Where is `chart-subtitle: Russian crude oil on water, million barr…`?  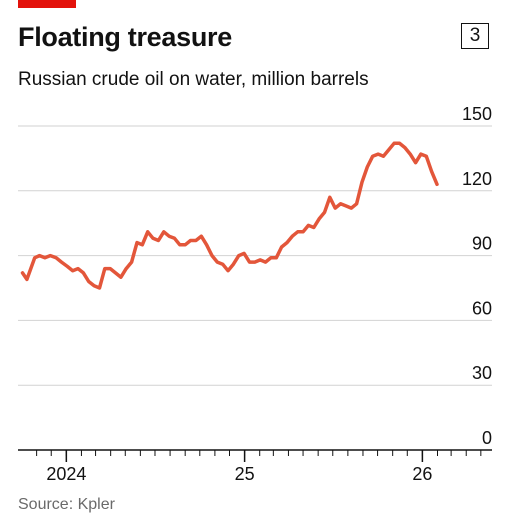 chart-subtitle: Russian crude oil on water, million barr… is located at coordinates (193, 79).